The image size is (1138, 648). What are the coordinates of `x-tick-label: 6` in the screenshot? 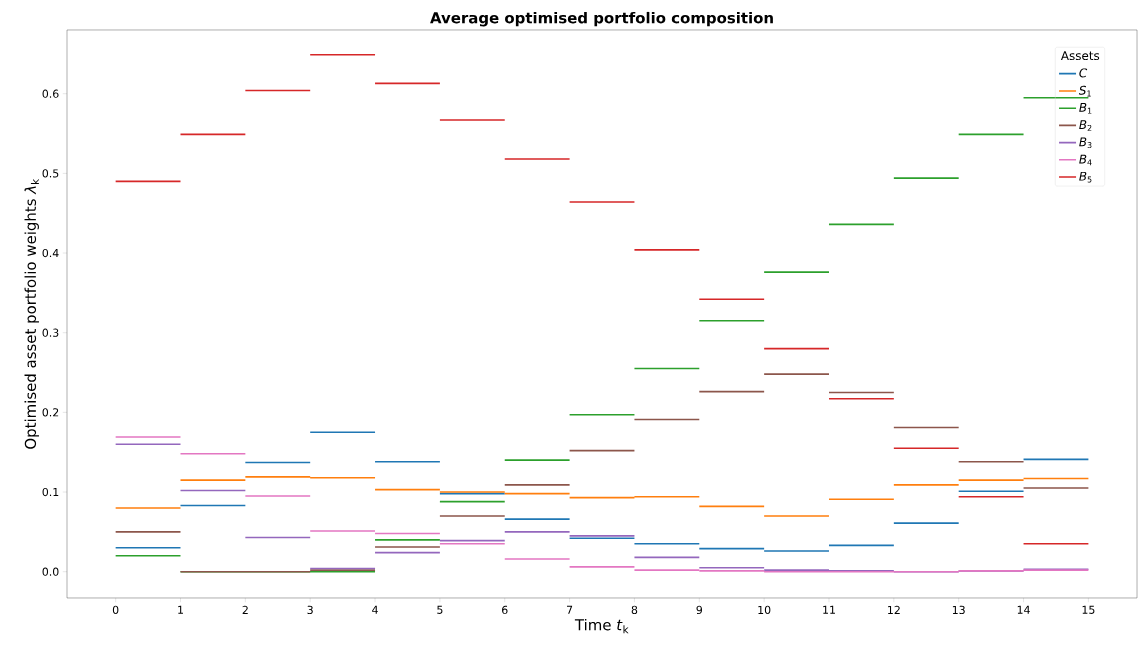 It's located at (505, 610).